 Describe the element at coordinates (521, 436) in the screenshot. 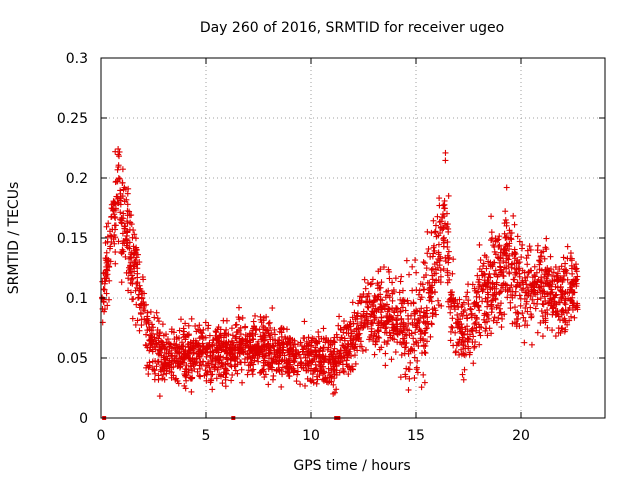

I see `x-tick-label: 20` at that location.